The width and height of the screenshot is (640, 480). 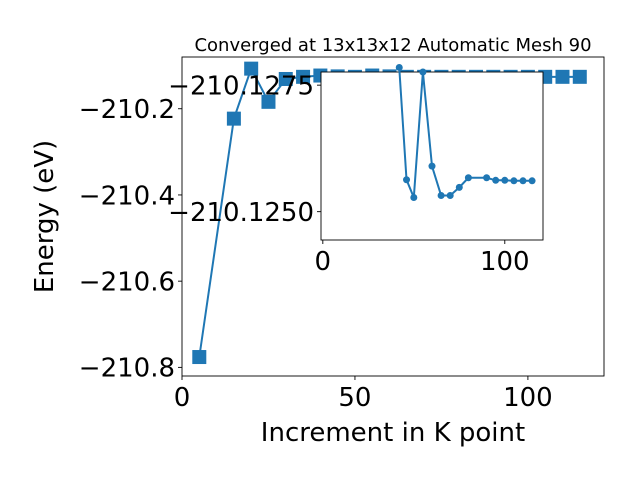 I want to click on chart-title: Converged at 13x13x12 Automatic Mesh 90, so click(x=392, y=45).